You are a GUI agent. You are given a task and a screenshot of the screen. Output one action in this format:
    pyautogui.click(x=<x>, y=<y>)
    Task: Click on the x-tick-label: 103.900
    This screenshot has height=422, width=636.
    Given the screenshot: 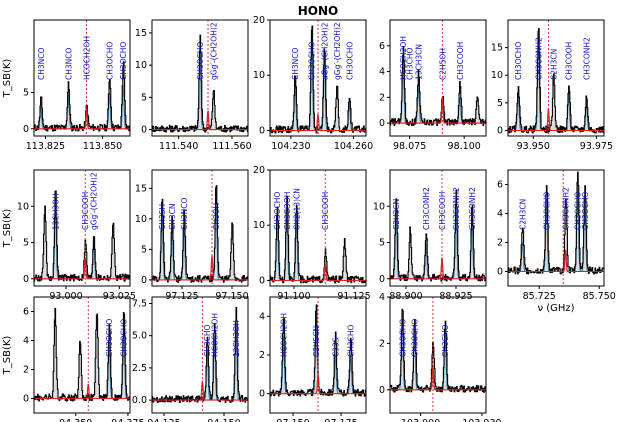 What is the action you would take?
    pyautogui.click(x=420, y=420)
    